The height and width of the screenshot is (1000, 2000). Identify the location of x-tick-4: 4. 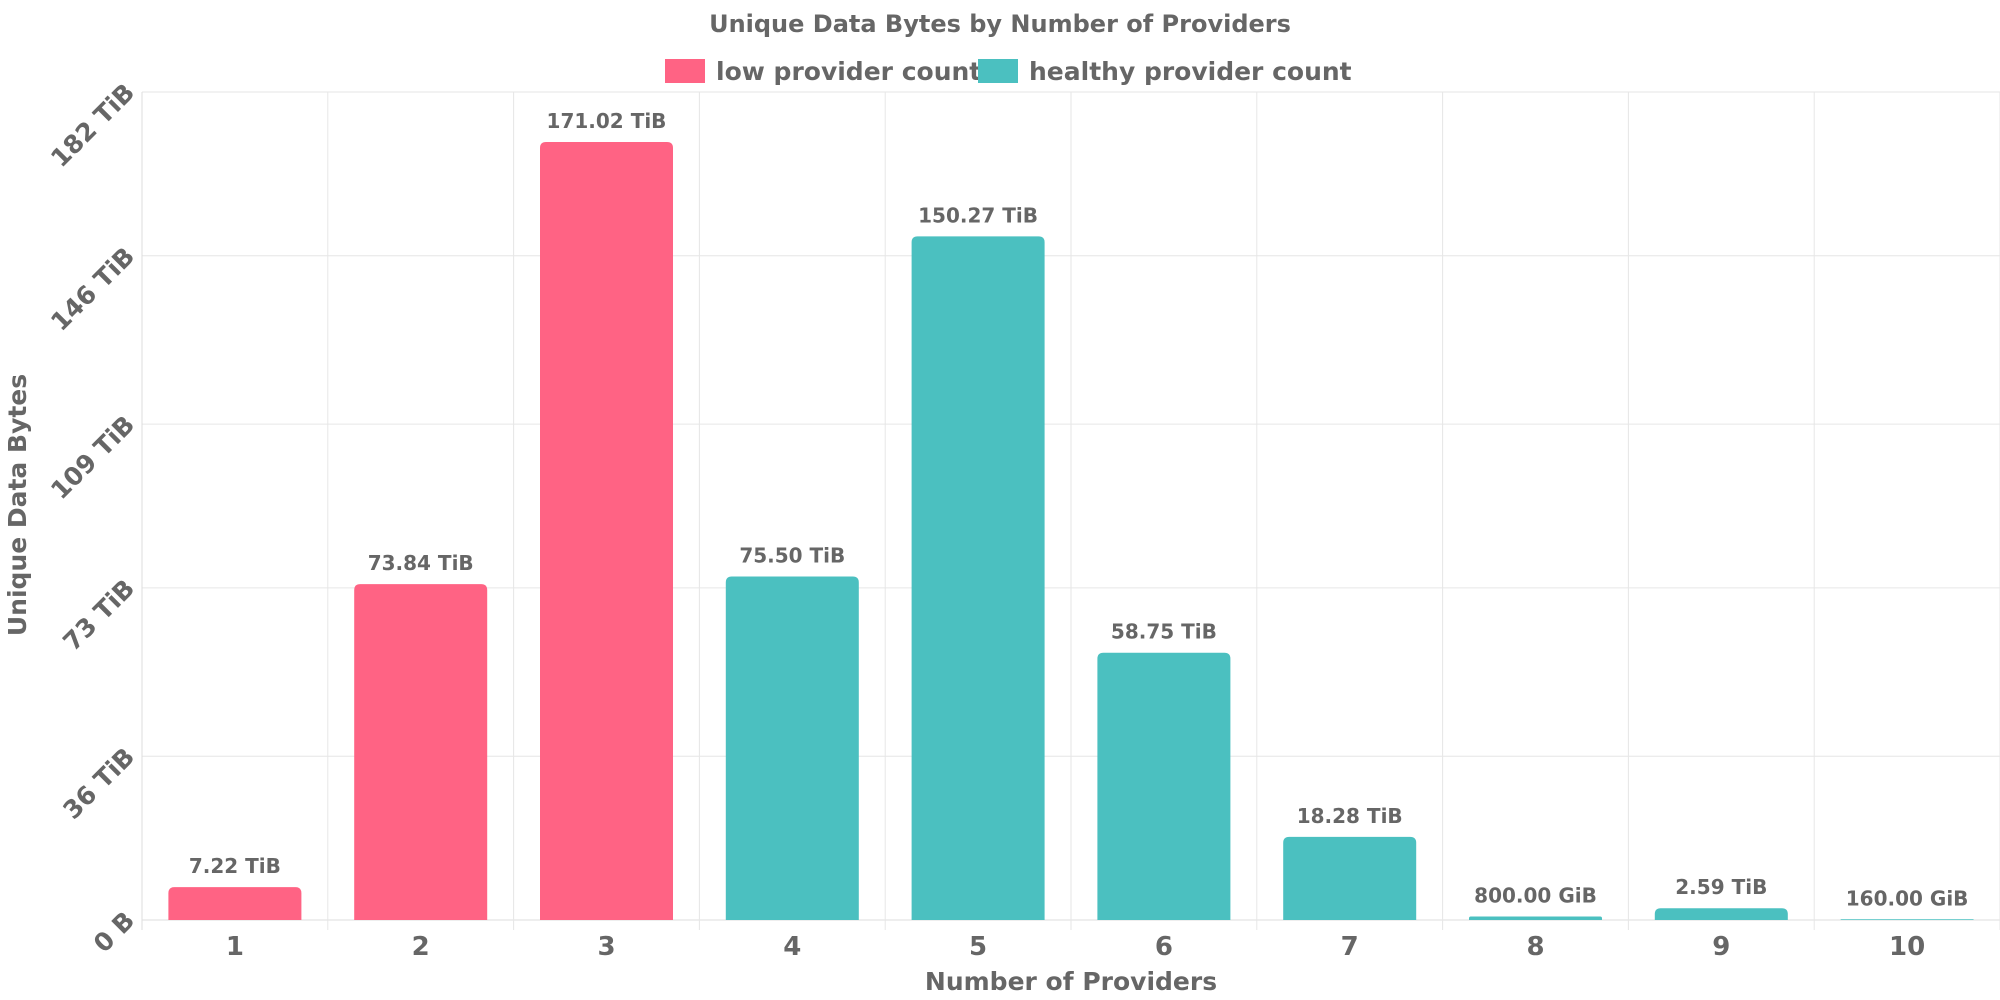
(792, 947).